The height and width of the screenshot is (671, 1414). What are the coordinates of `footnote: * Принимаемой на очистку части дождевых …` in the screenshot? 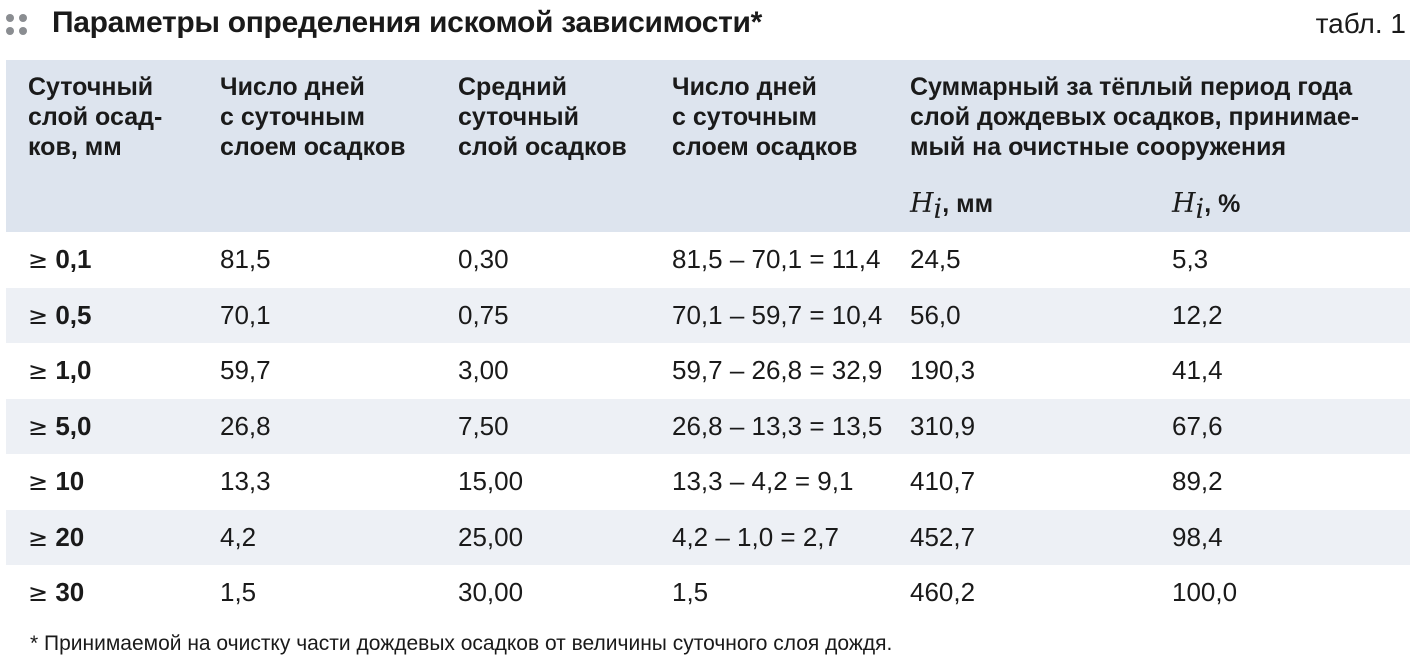 It's located at (461, 643).